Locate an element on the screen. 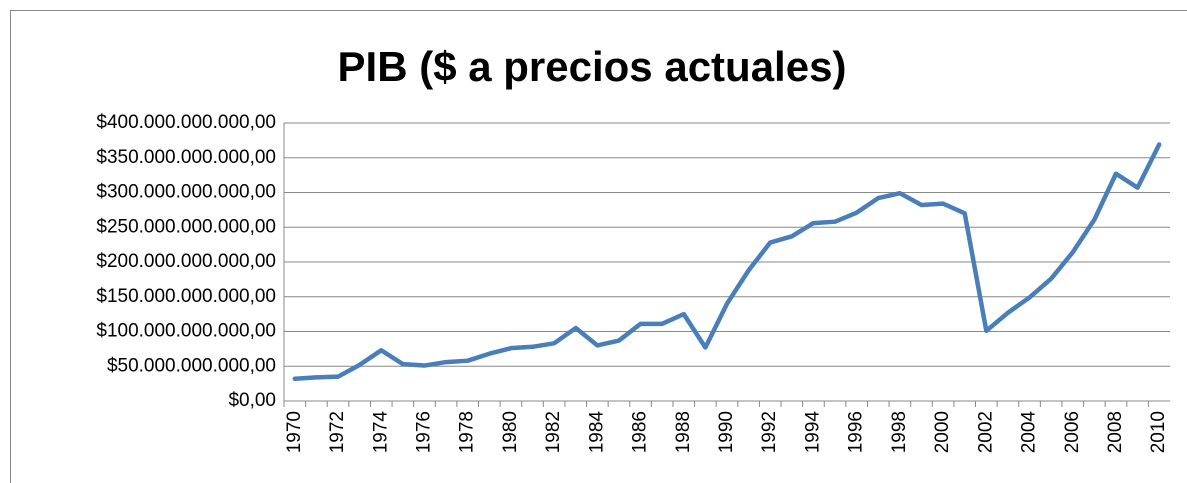 The height and width of the screenshot is (483, 1187). y-tick-label: $200.000.000.000,00 is located at coordinates (186, 261).